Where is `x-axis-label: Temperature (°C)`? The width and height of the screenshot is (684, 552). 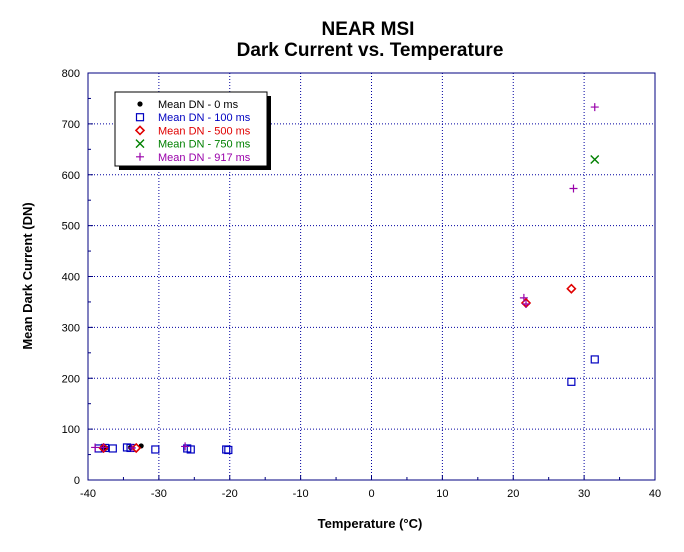 x-axis-label: Temperature (°C) is located at coordinates (370, 523).